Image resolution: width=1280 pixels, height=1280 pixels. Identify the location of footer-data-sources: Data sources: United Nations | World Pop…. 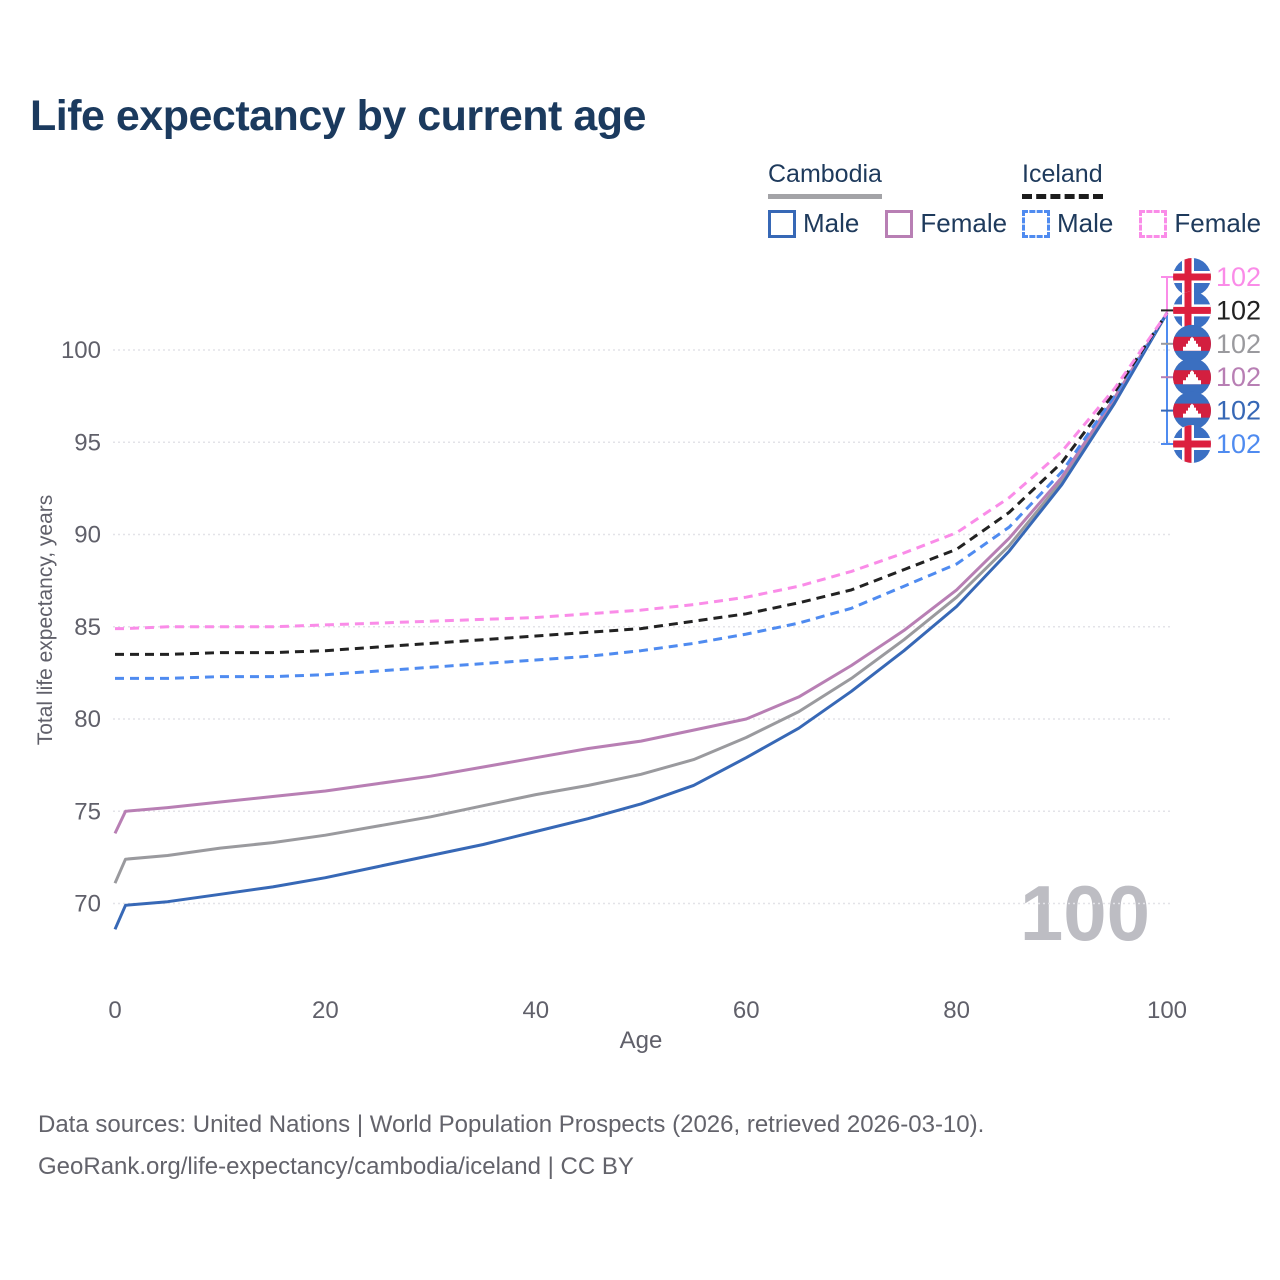
(511, 1124).